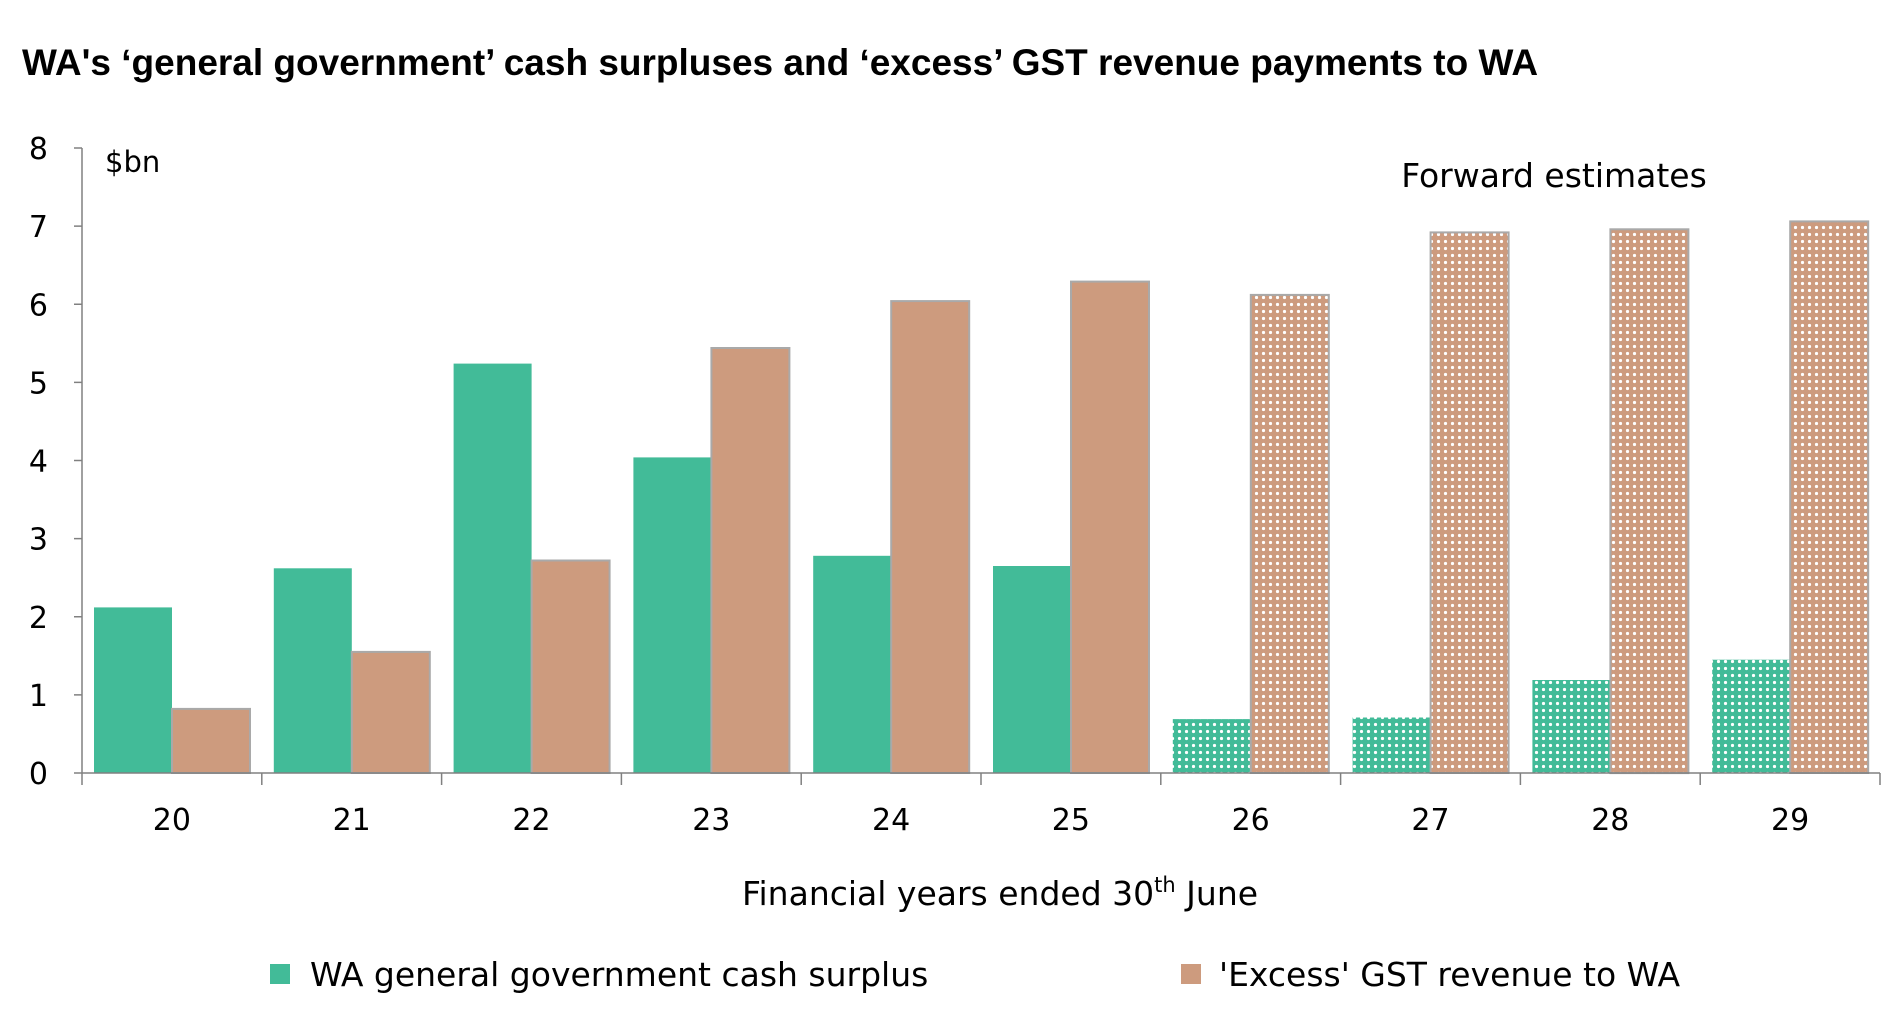  What do you see at coordinates (1191, 974) in the screenshot?
I see `legend-swatch-gst` at bounding box center [1191, 974].